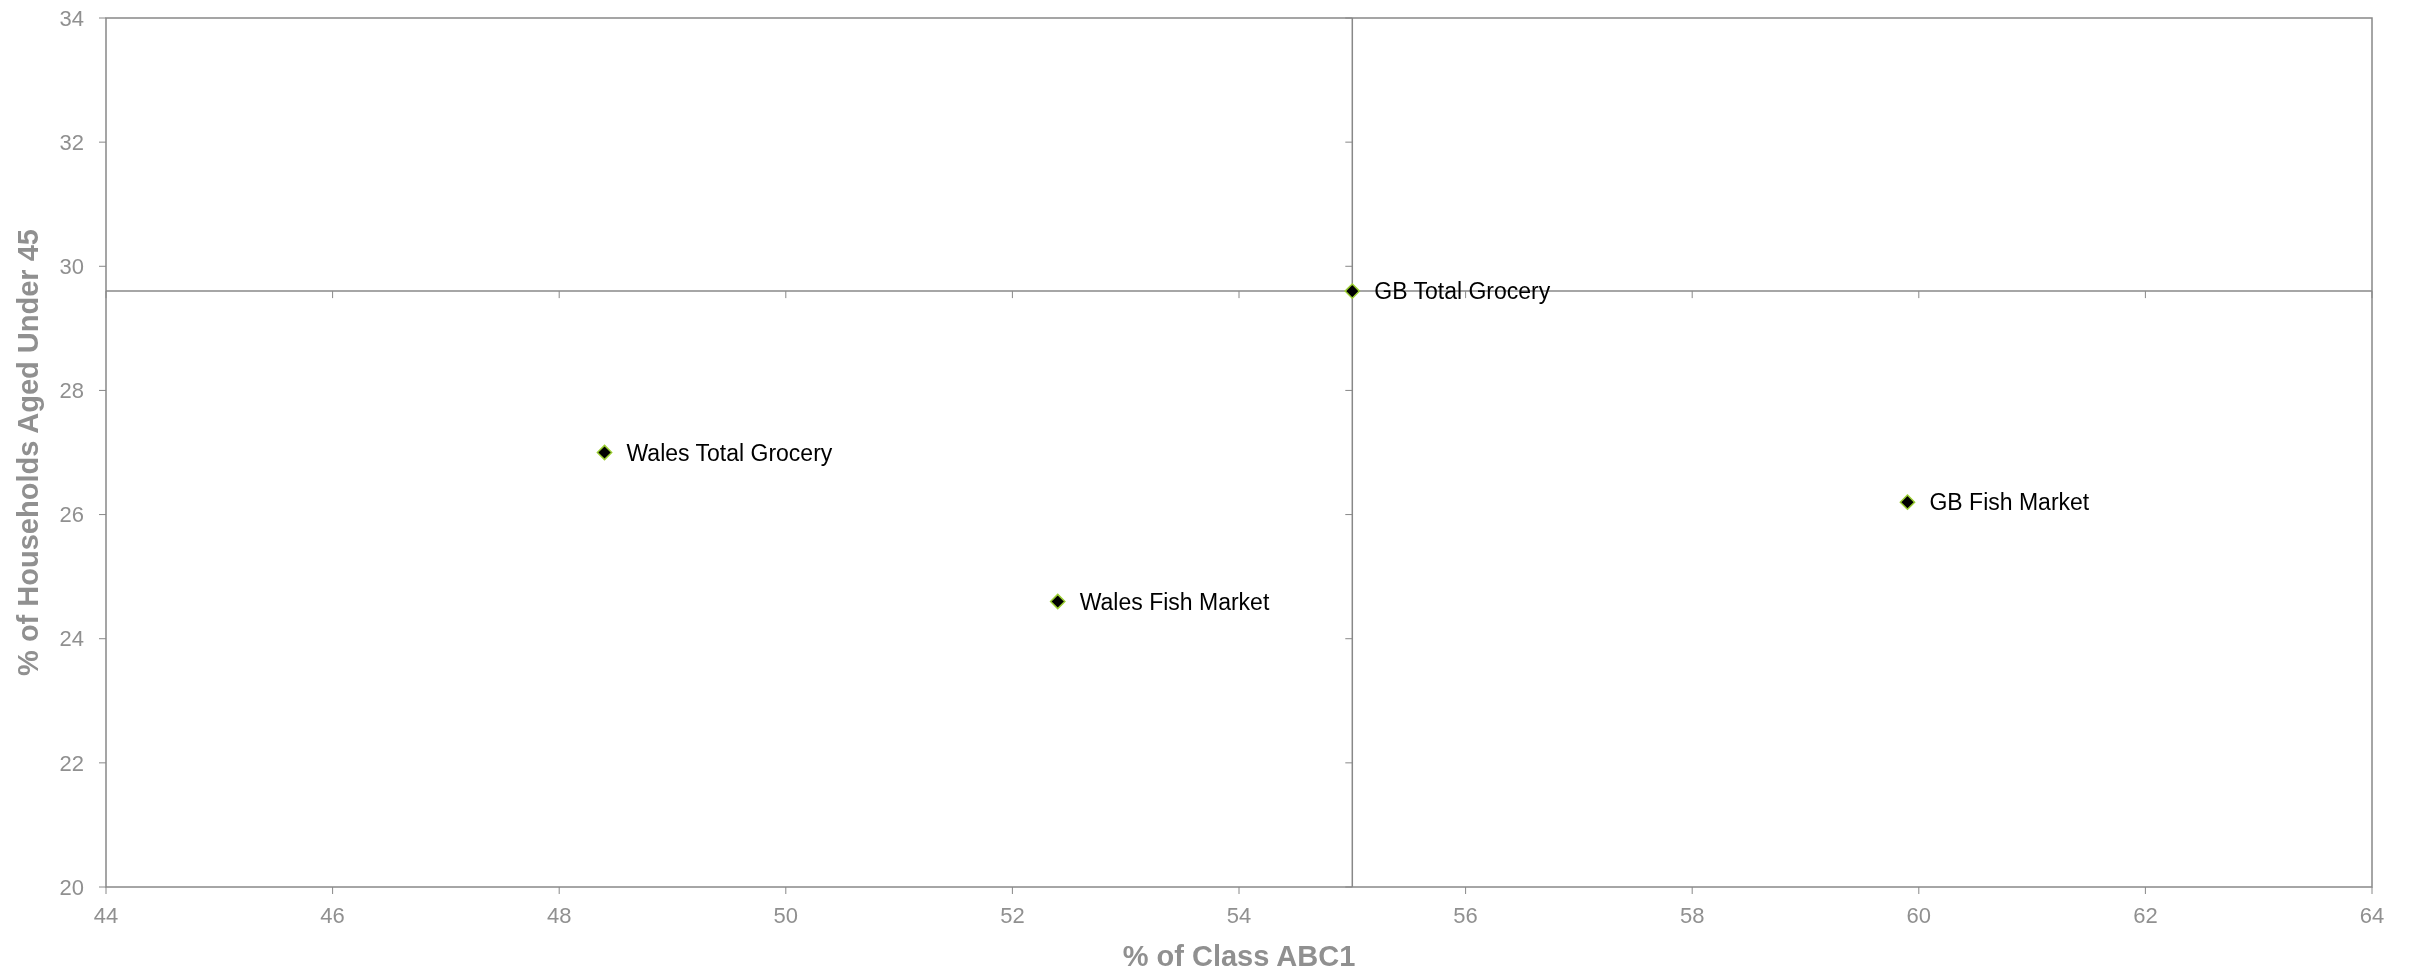 The height and width of the screenshot is (980, 2415). What do you see at coordinates (1239, 915) in the screenshot?
I see `x-tick-label: 54` at bounding box center [1239, 915].